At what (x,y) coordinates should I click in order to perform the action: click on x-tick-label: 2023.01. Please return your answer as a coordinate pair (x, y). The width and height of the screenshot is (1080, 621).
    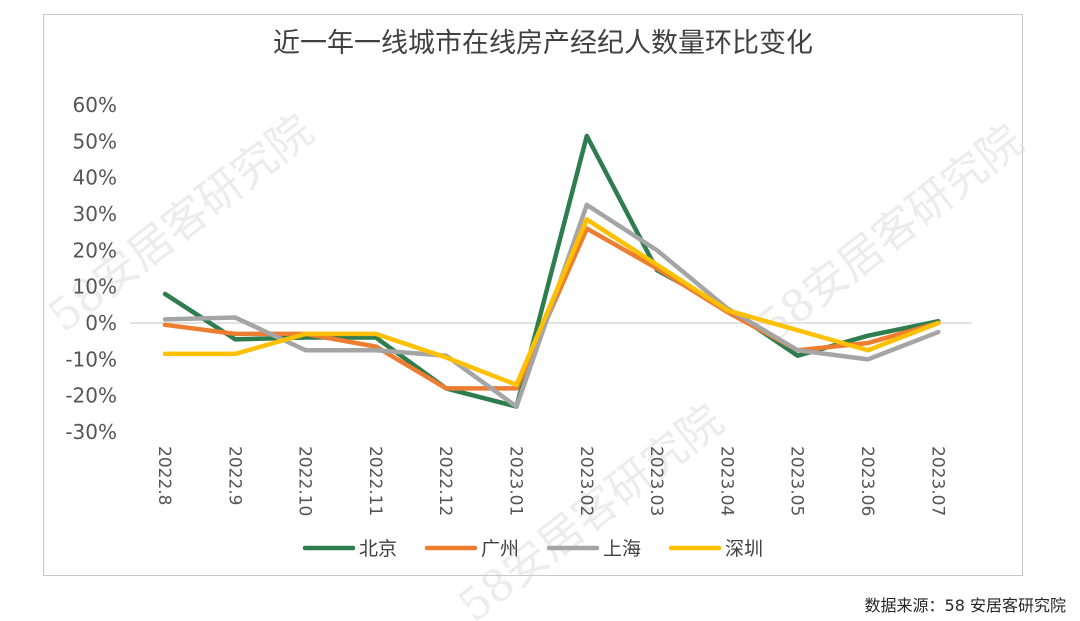
    Looking at the image, I should click on (516, 481).